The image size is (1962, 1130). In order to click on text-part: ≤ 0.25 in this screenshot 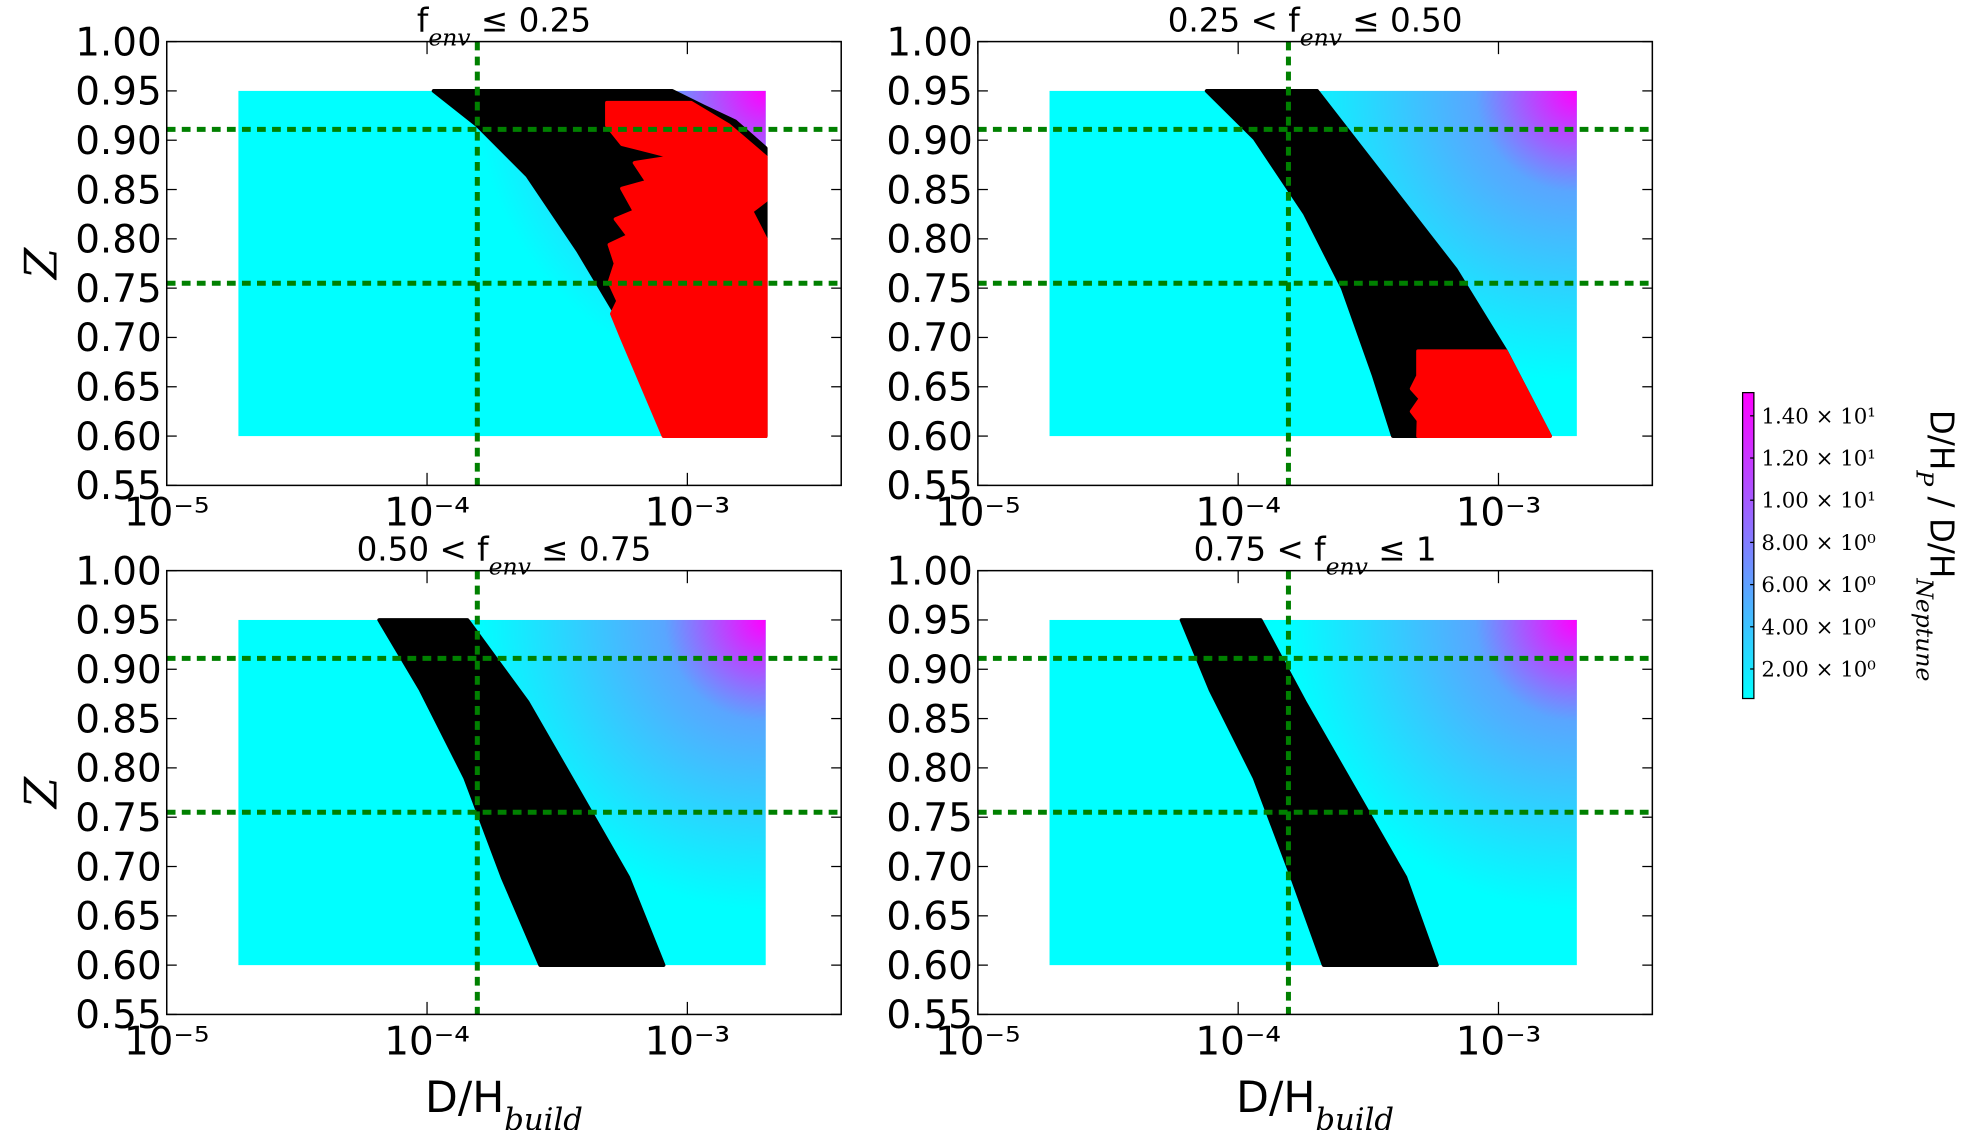, I will do `click(531, 21)`.